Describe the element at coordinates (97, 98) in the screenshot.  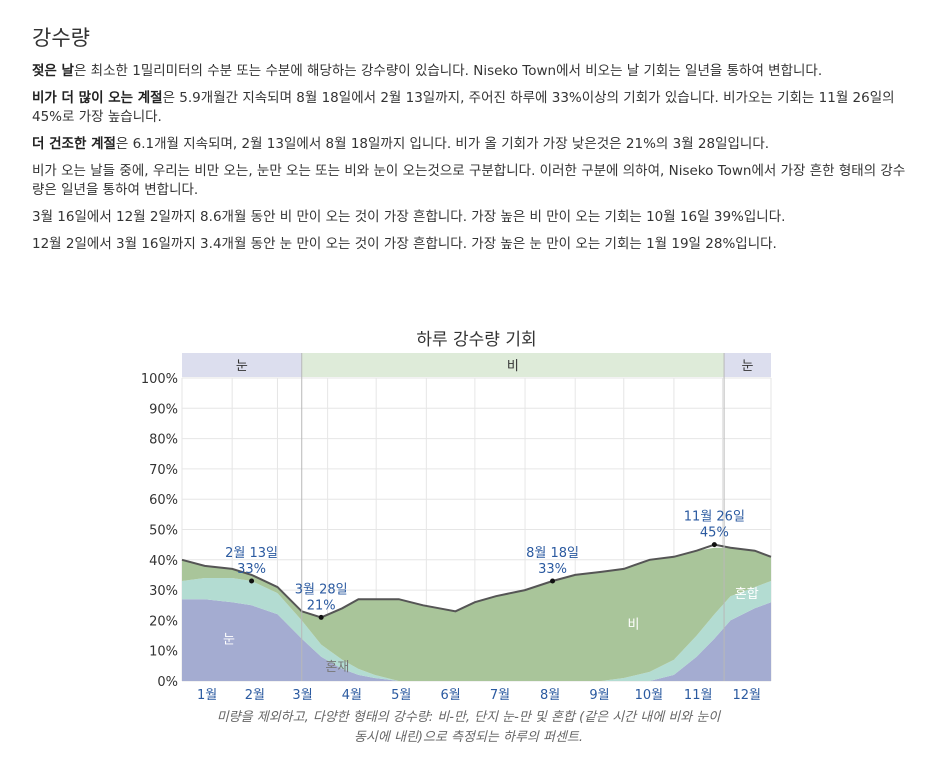
I see `paragraph-2-part-1: 비가 더 많이 오는 계절` at that location.